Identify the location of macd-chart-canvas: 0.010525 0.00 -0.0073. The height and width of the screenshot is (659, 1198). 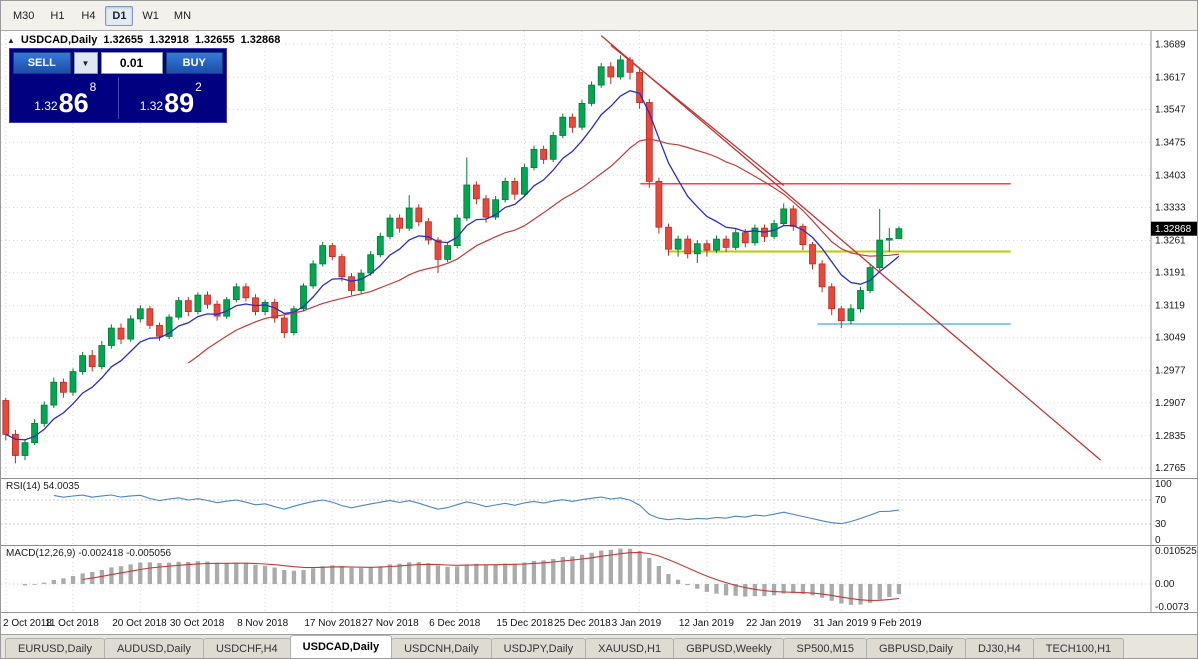
(599, 579).